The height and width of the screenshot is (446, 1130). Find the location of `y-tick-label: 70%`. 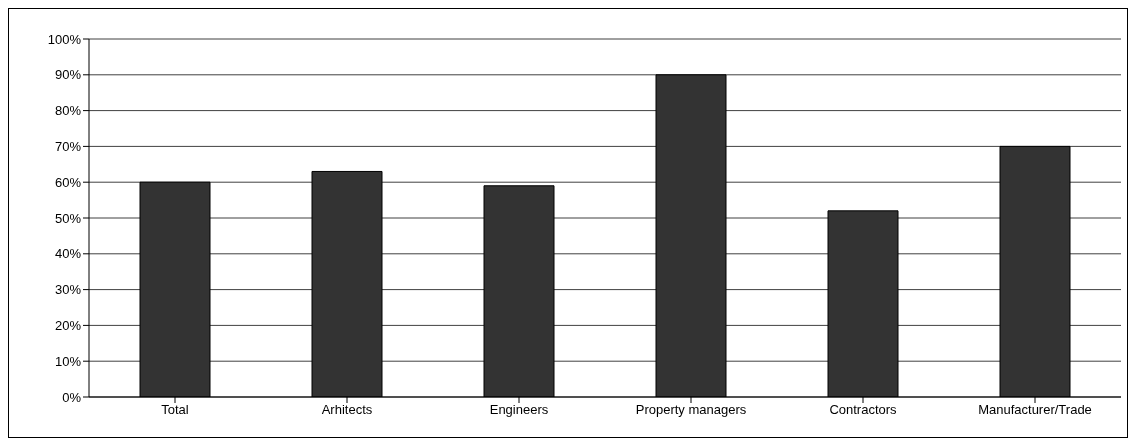

y-tick-label: 70% is located at coordinates (68, 147).